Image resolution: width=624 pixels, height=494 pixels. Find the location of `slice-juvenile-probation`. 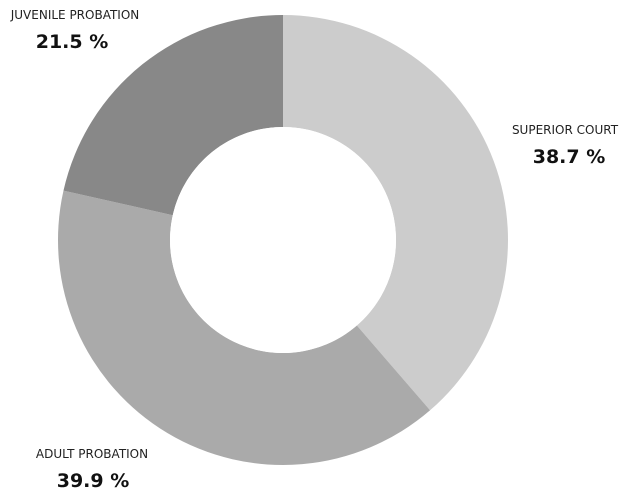

slice-juvenile-probation is located at coordinates (173, 115).